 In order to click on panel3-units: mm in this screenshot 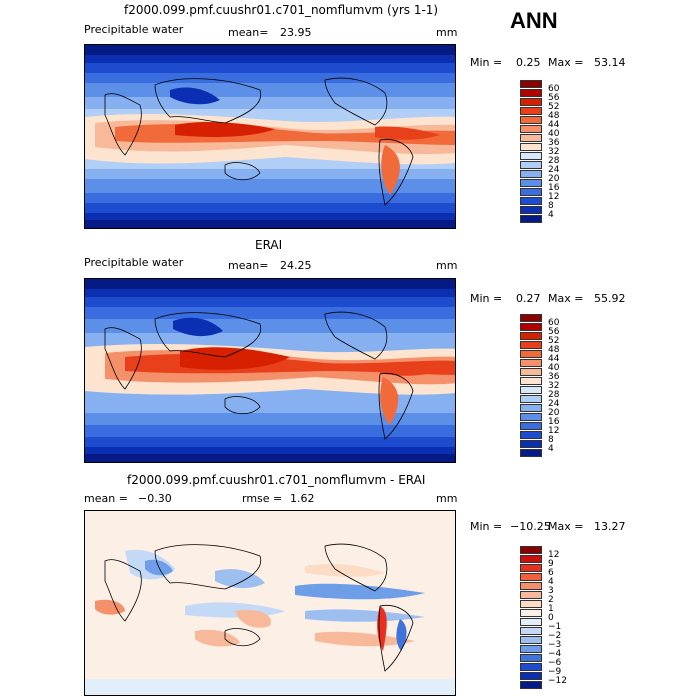, I will do `click(447, 498)`.